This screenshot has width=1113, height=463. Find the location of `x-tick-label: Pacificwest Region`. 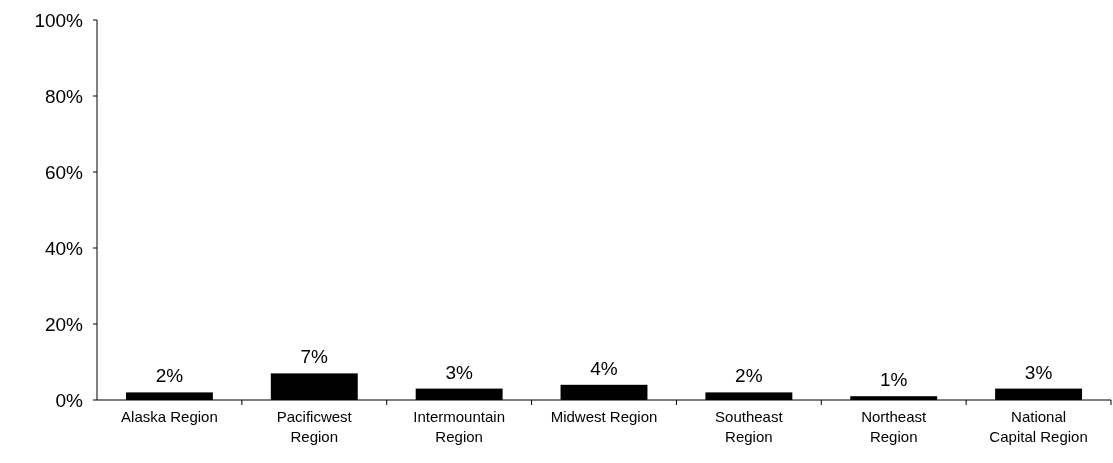

x-tick-label: Pacificwest Region is located at coordinates (314, 426).